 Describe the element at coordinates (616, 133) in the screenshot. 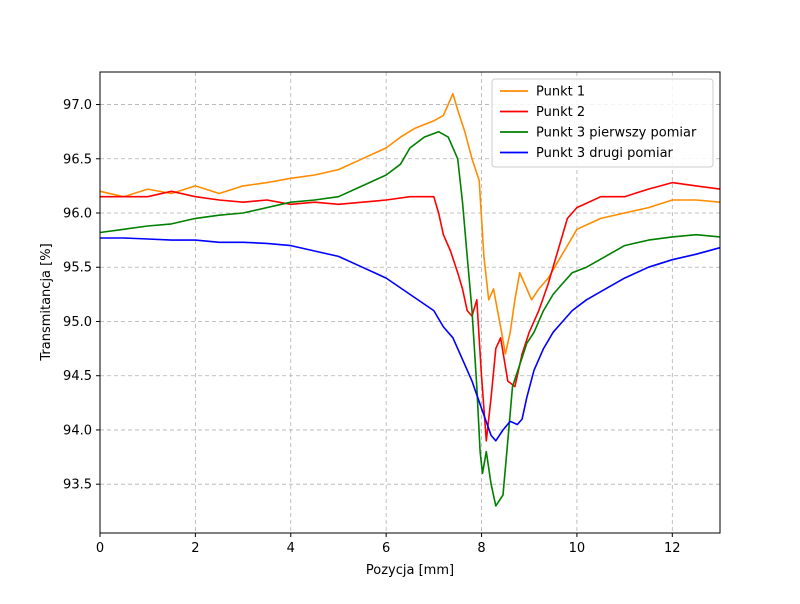

I see `legend-label-3: Punkt 3 pierwszy pomiar` at that location.